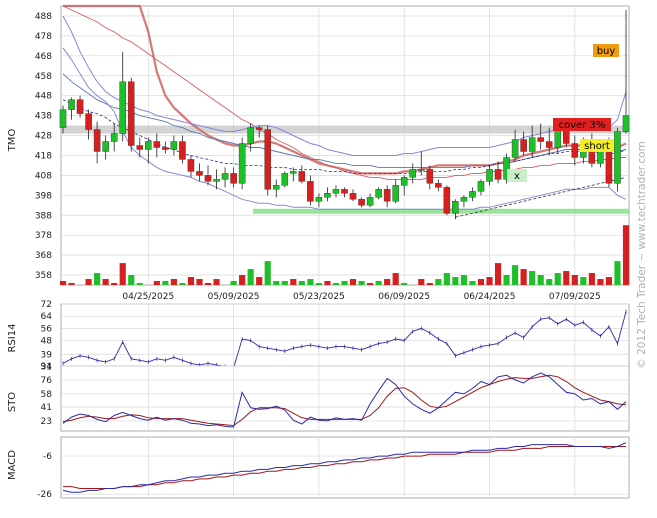 Image resolution: width=657 pixels, height=518 pixels. I want to click on ma-short-line, so click(344, 136).